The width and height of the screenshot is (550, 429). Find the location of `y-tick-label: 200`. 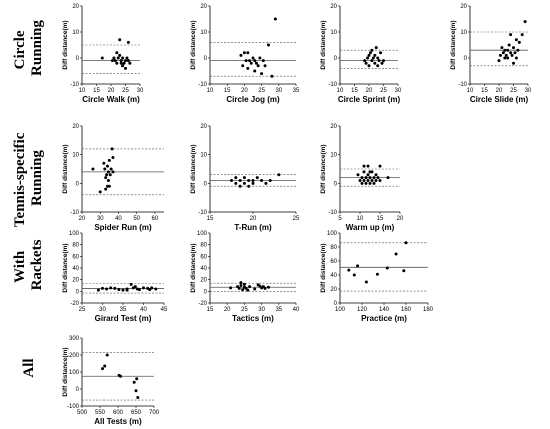

y-tick-label: 200 is located at coordinates (74, 356).